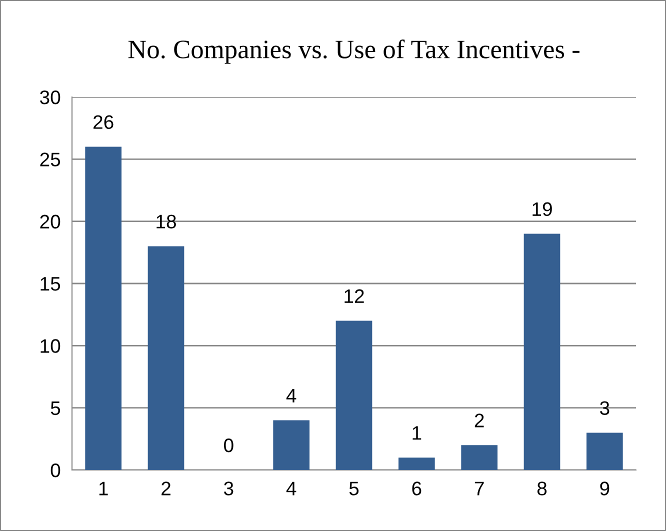  Describe the element at coordinates (166, 221) in the screenshot. I see `data-label: 18` at that location.